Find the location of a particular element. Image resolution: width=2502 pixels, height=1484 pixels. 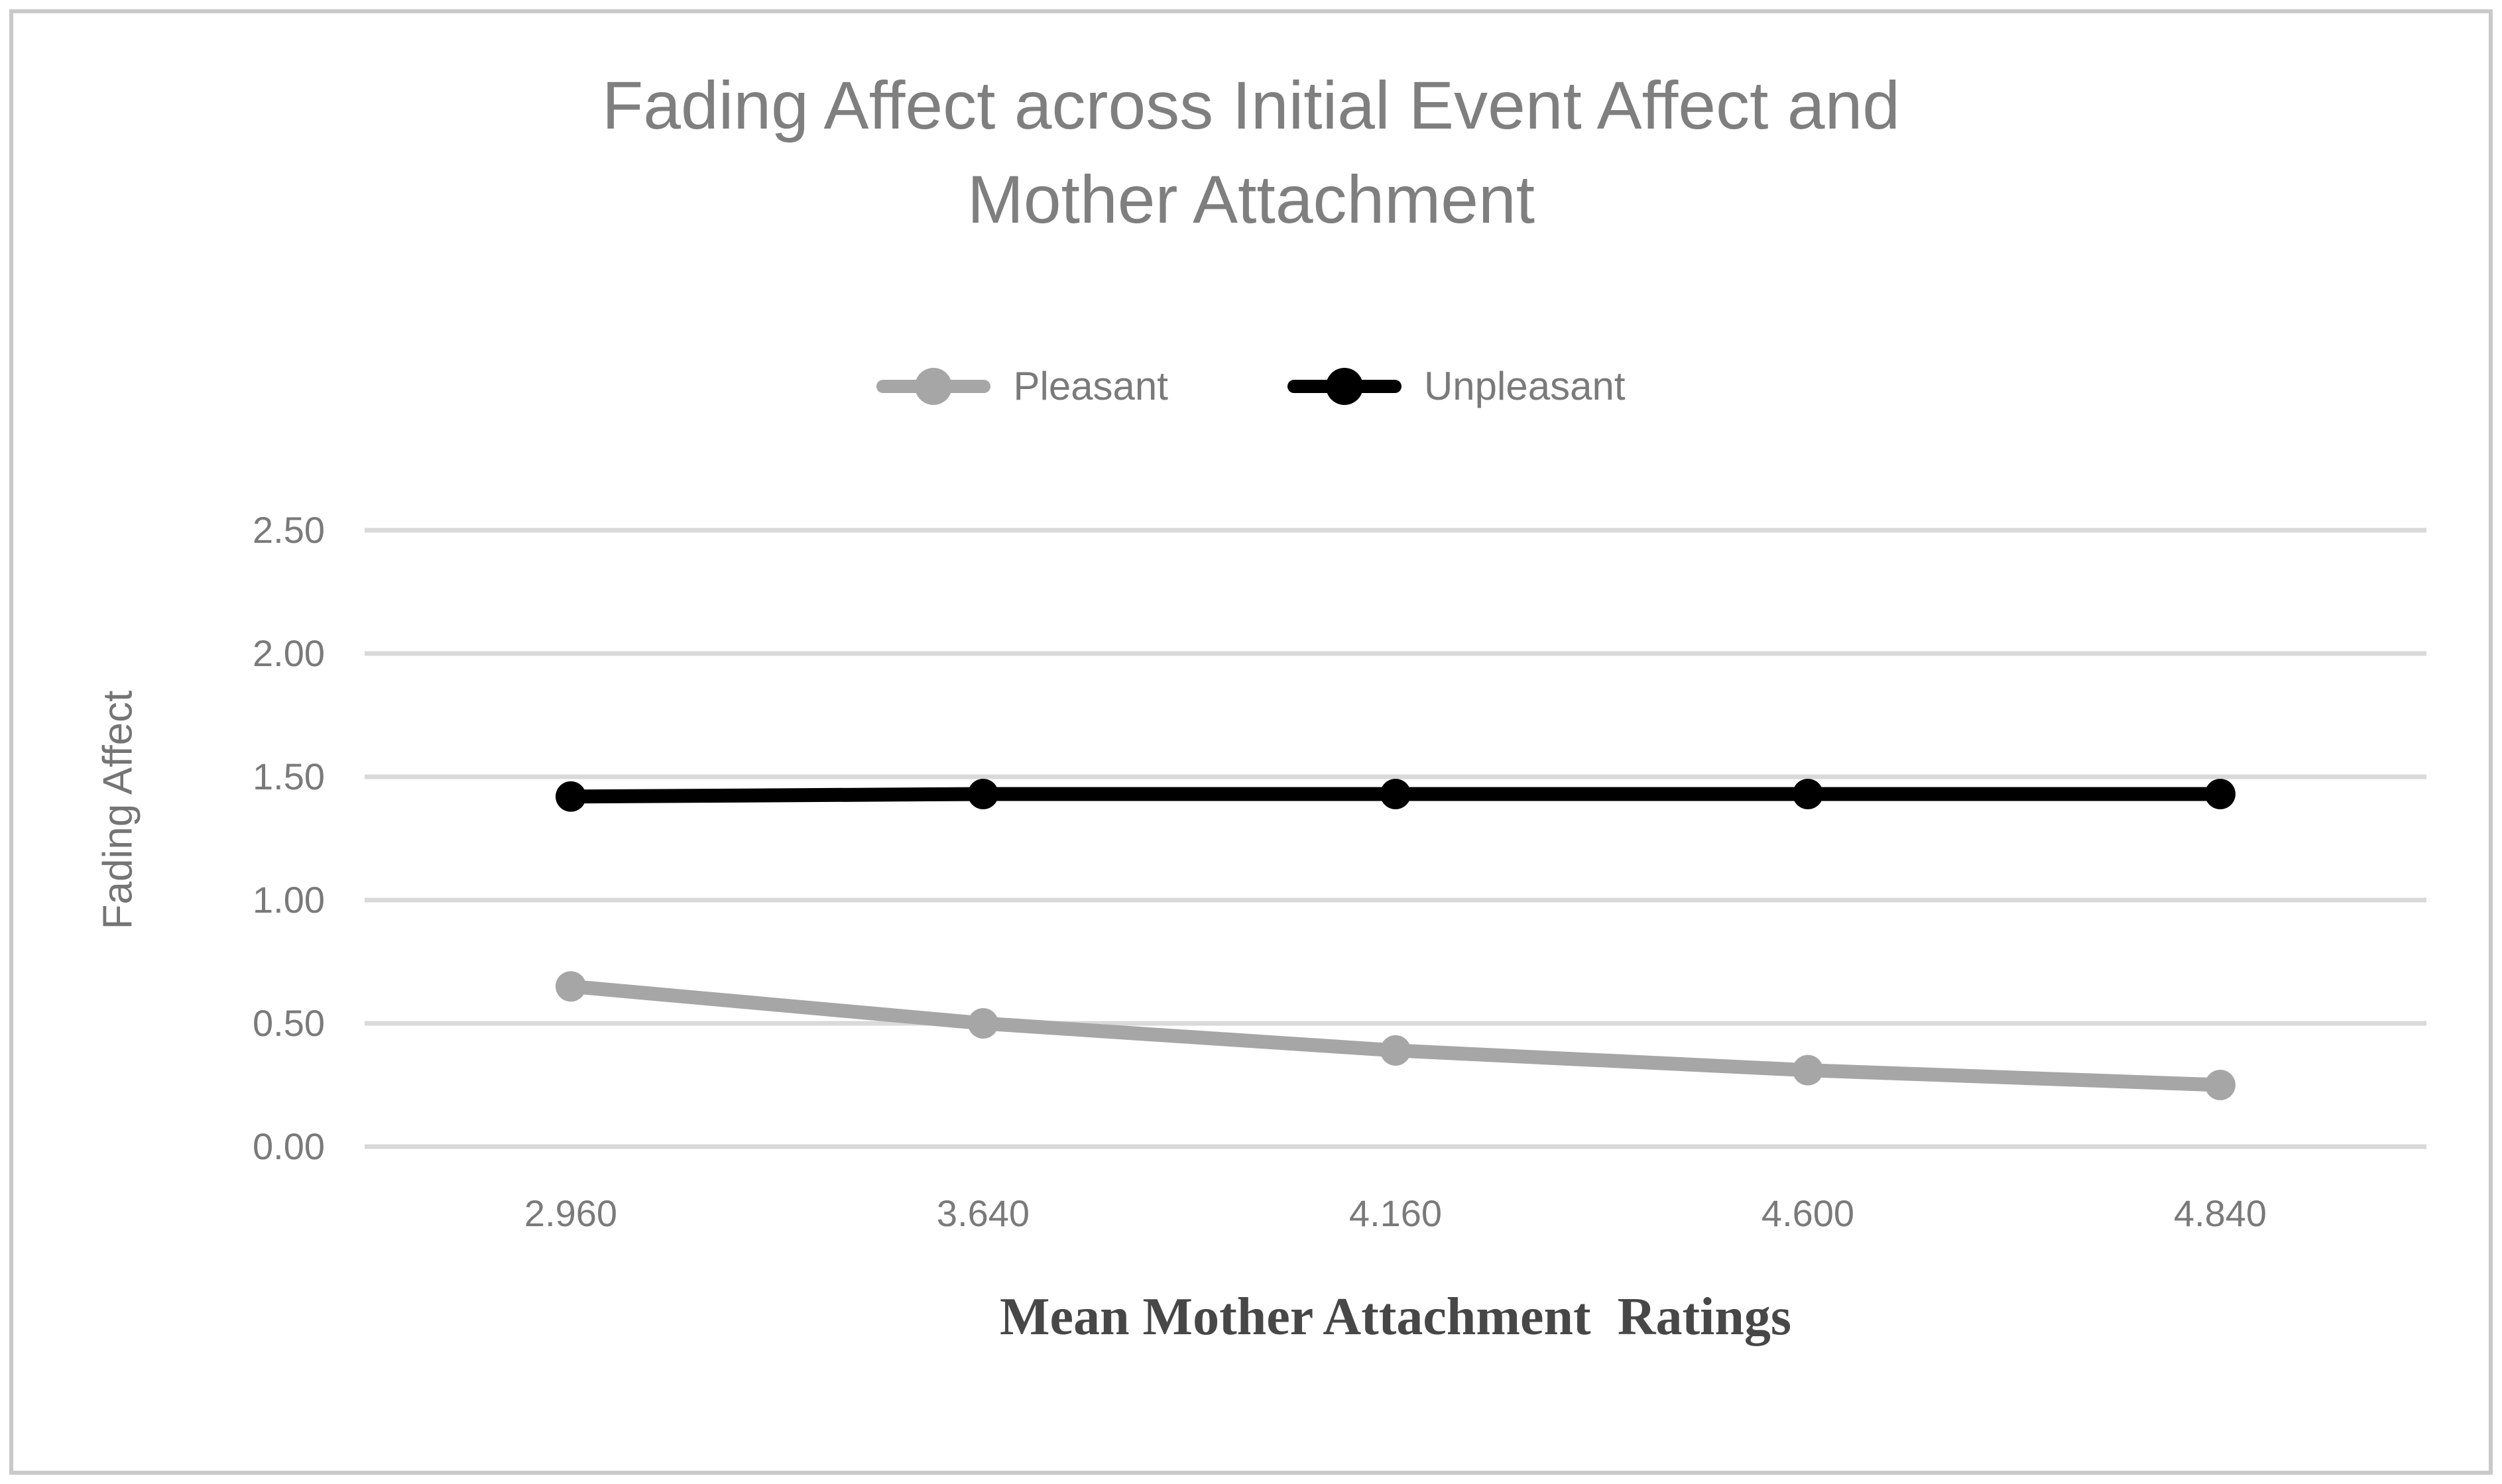

legend-item-pleasant: Pleasant is located at coordinates (1022, 386).